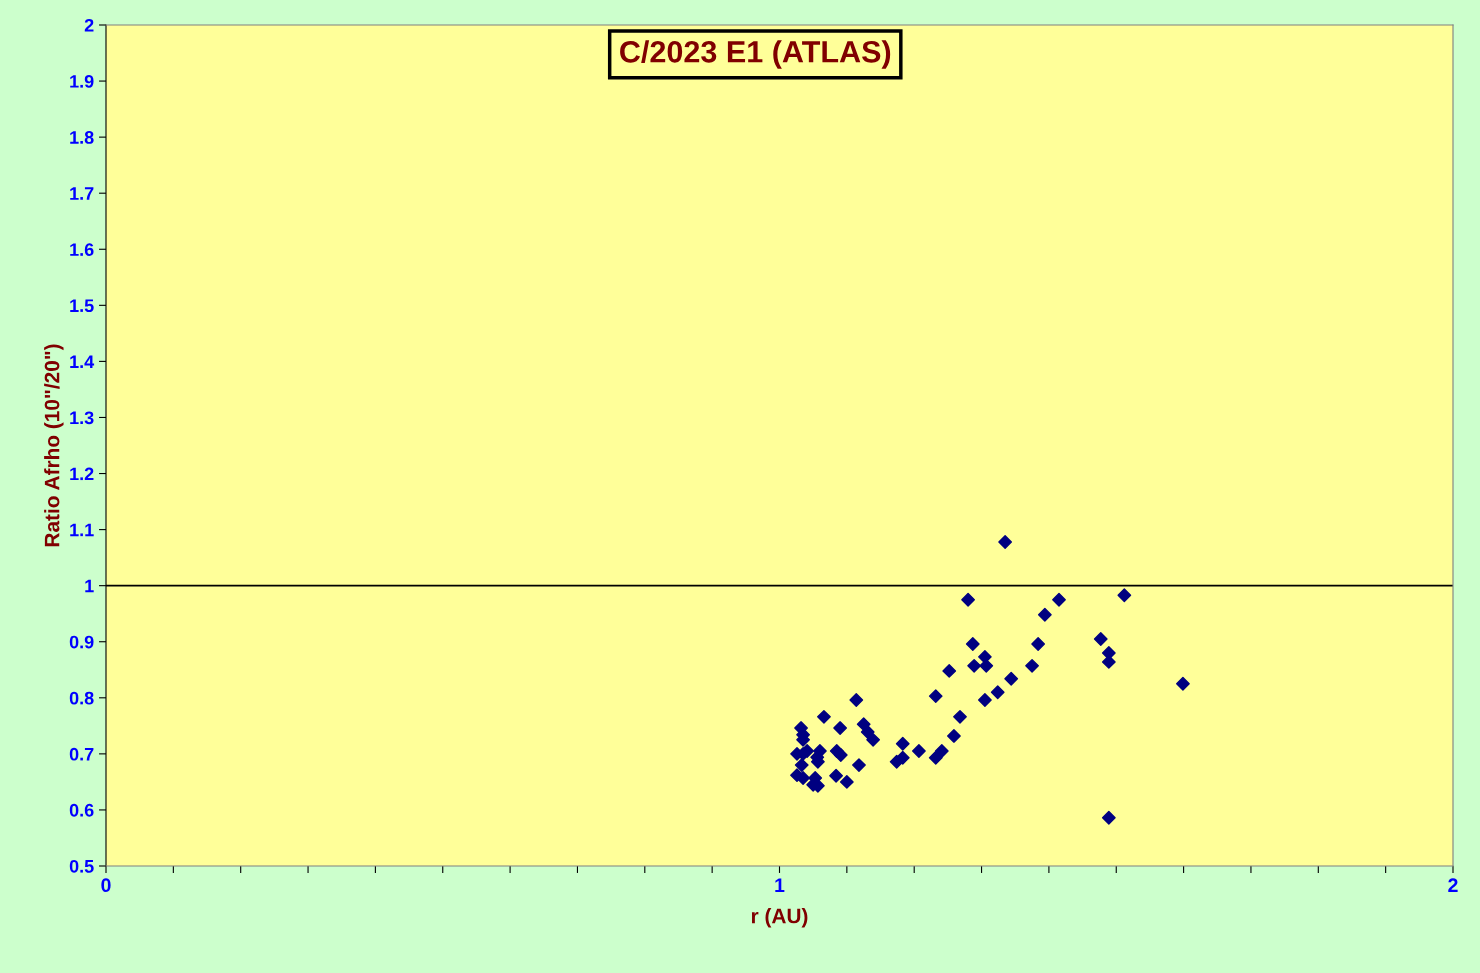 The image size is (1480, 973). Describe the element at coordinates (82, 306) in the screenshot. I see `y-tick-label: 1.5` at that location.